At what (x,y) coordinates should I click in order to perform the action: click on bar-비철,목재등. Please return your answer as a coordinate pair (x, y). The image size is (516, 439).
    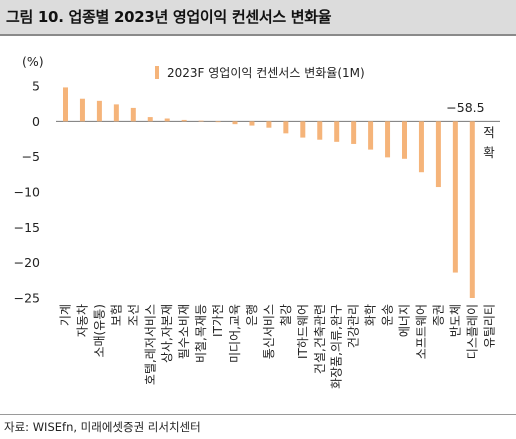
    Looking at the image, I should click on (201, 121).